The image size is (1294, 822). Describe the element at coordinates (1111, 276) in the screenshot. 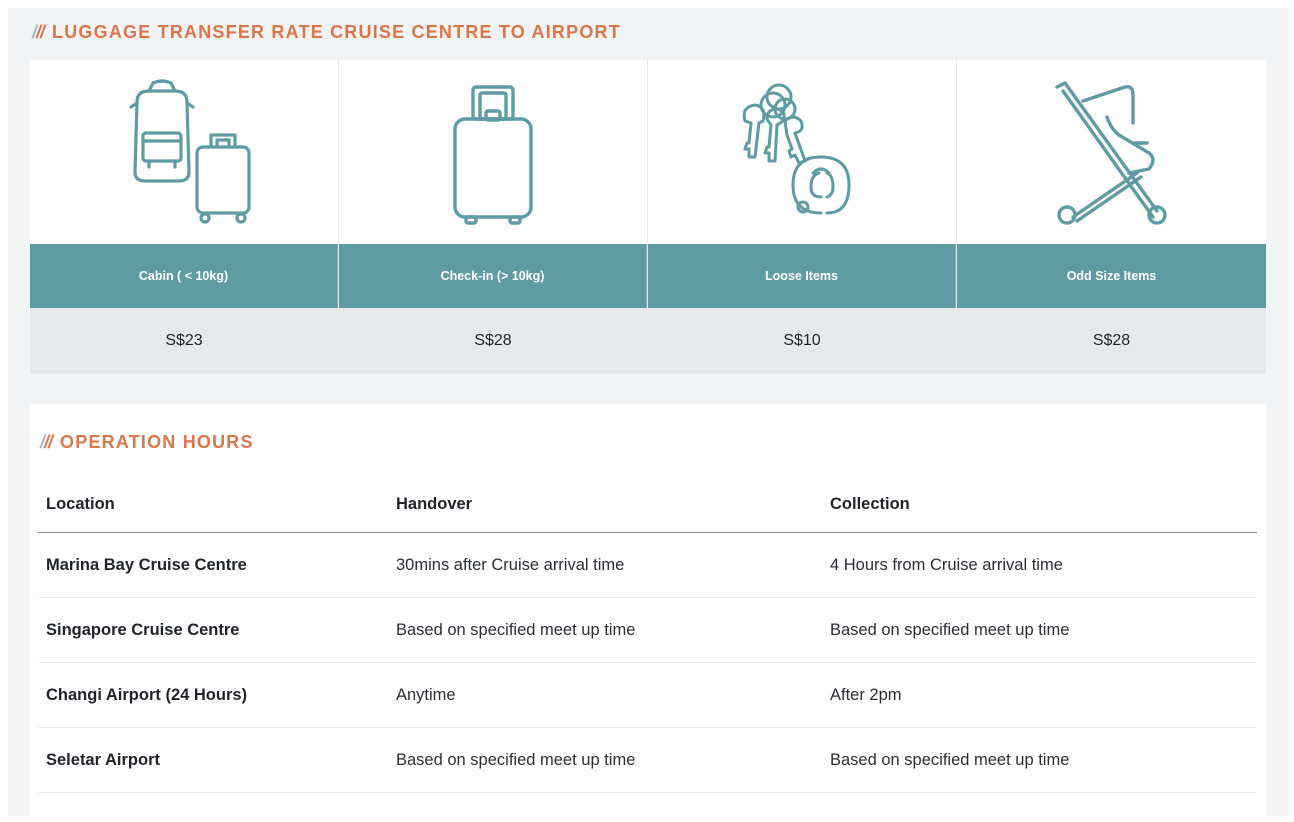

I see `rate-label: Odd Size Items` at that location.